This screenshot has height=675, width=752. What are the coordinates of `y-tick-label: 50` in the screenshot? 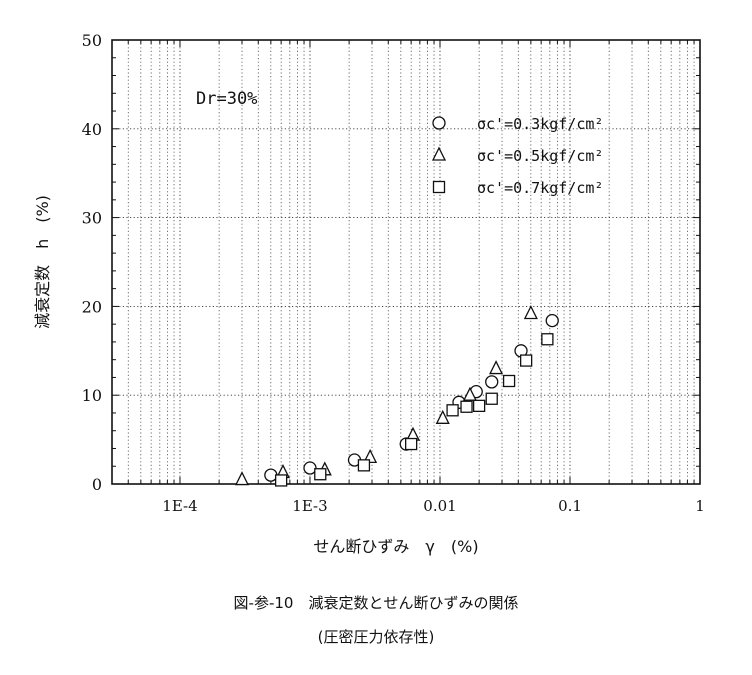 It's located at (92, 40).